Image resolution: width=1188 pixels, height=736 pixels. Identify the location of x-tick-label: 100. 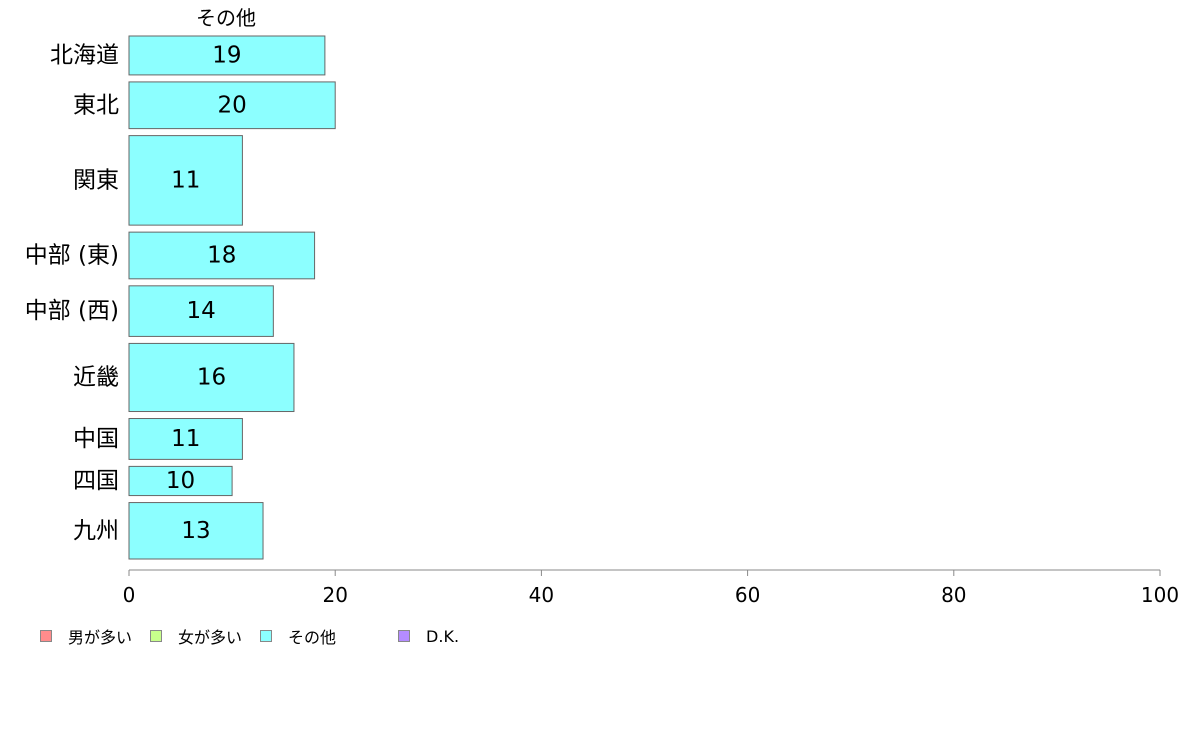
(1160, 595).